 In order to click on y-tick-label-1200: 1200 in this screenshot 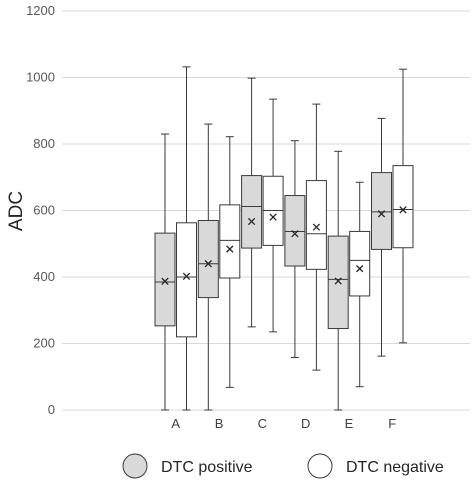, I will do `click(40, 10)`.